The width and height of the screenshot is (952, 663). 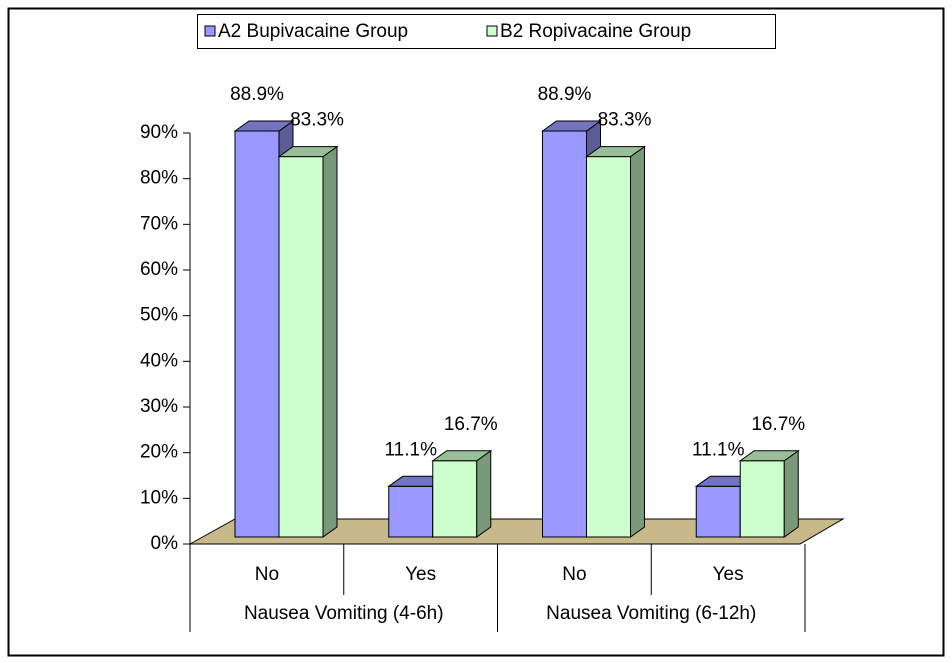 What do you see at coordinates (159, 406) in the screenshot?
I see `y-tick-label: 30%` at bounding box center [159, 406].